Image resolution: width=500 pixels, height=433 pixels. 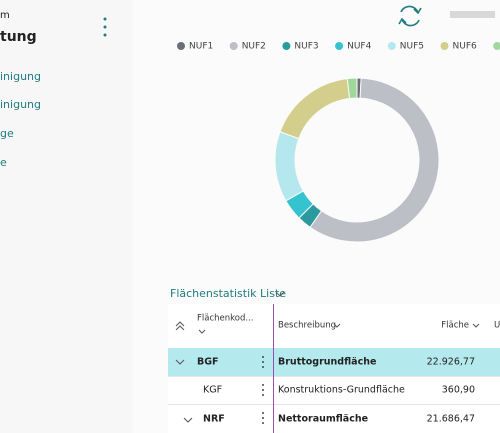 What do you see at coordinates (451, 419) in the screenshot?
I see `cell: 21.686,47` at bounding box center [451, 419].